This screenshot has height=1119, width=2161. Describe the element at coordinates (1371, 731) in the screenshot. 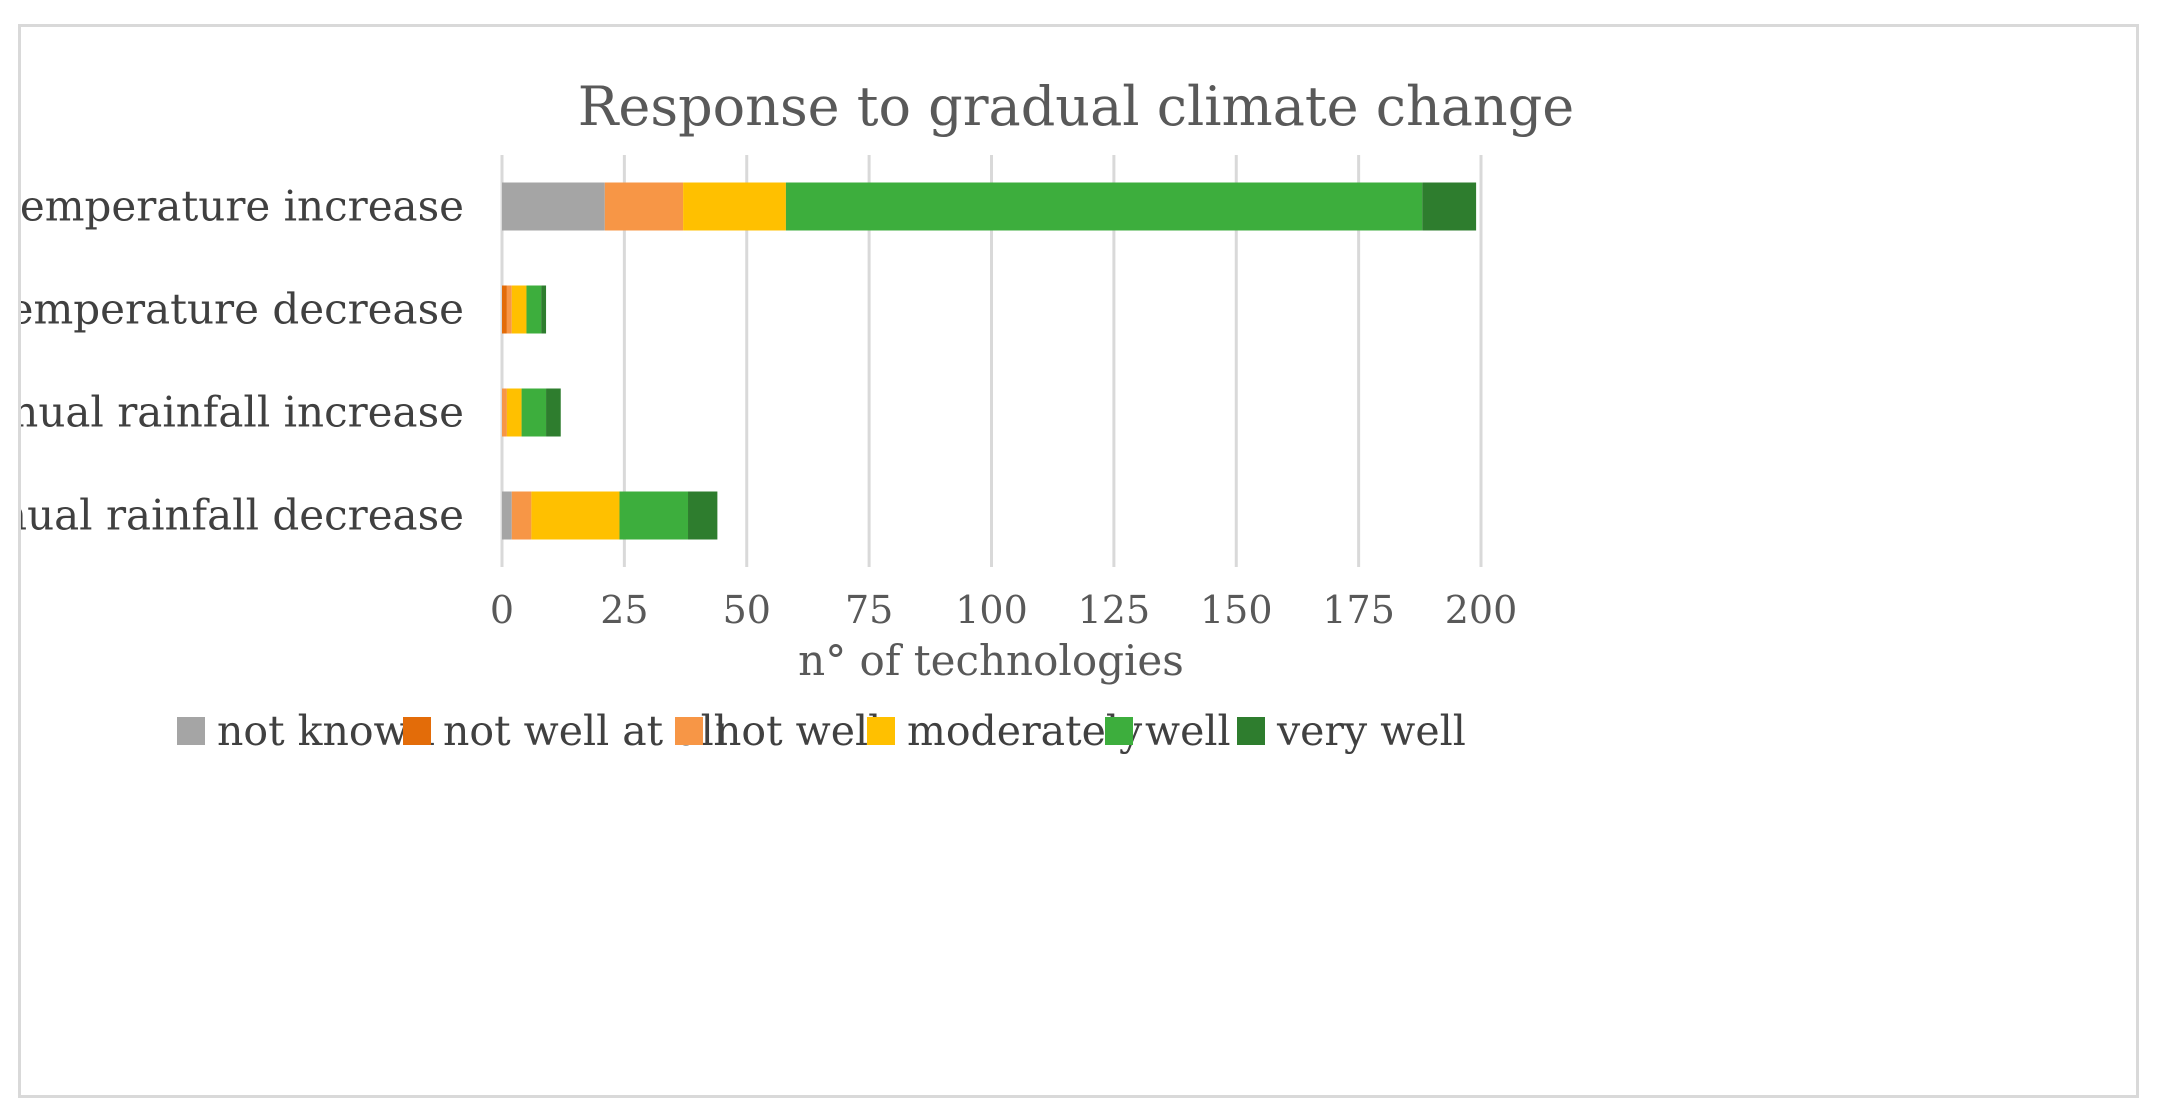

I see `legend-label: very well` at that location.